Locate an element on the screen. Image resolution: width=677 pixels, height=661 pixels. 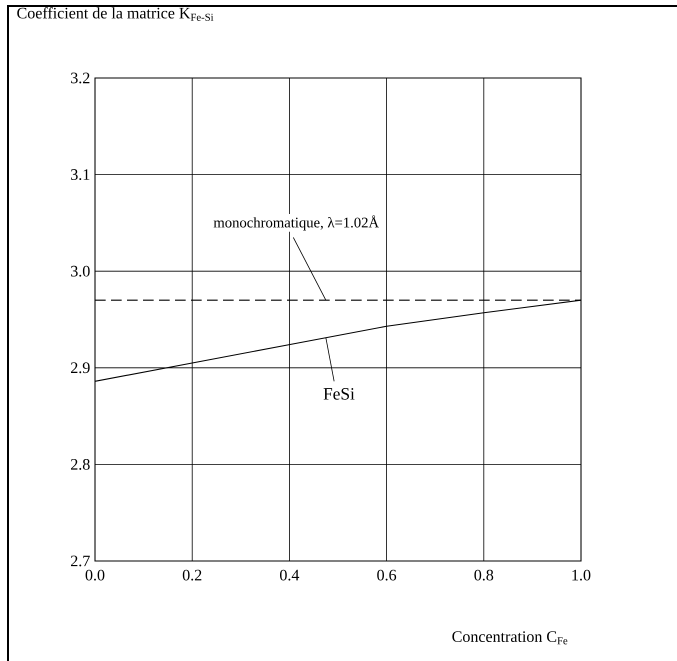
x-tick-label: 1.0 is located at coordinates (581, 575).